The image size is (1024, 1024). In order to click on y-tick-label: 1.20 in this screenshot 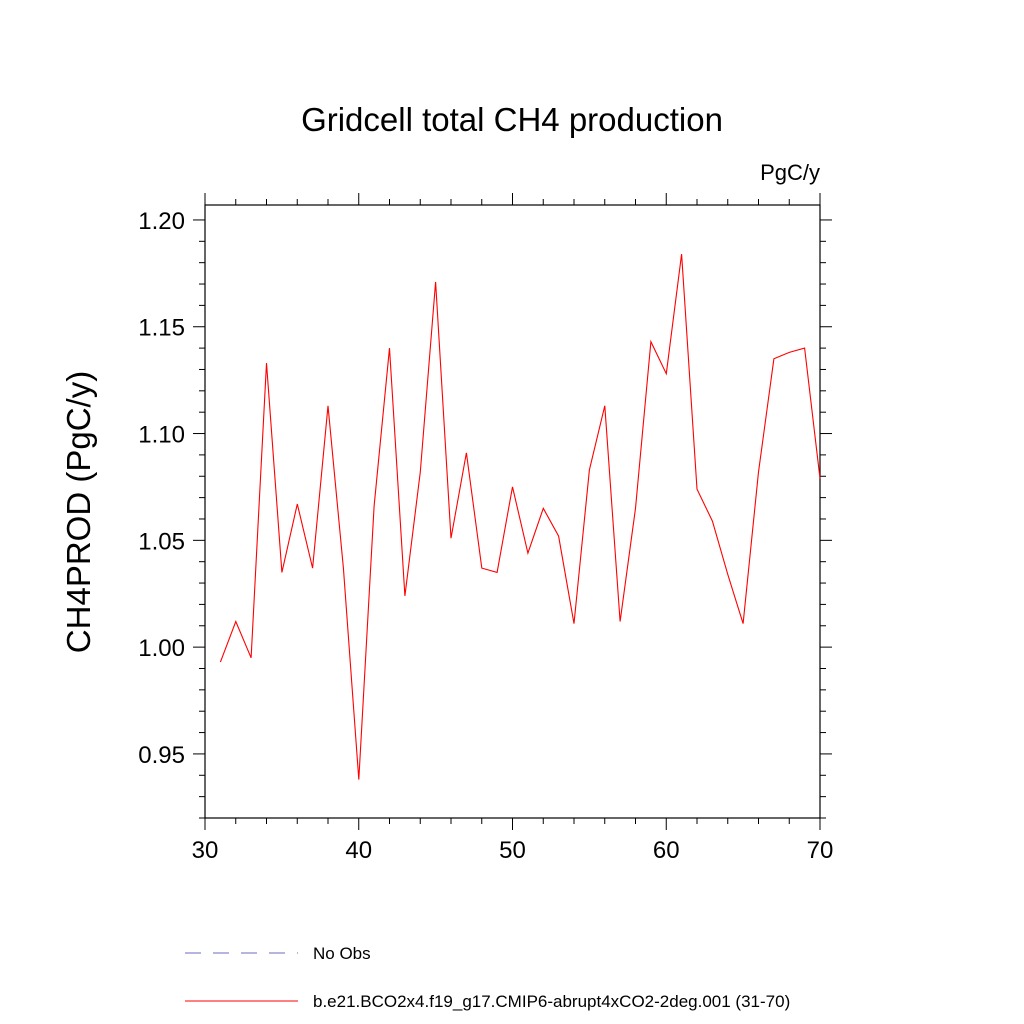, I will do `click(161, 221)`.